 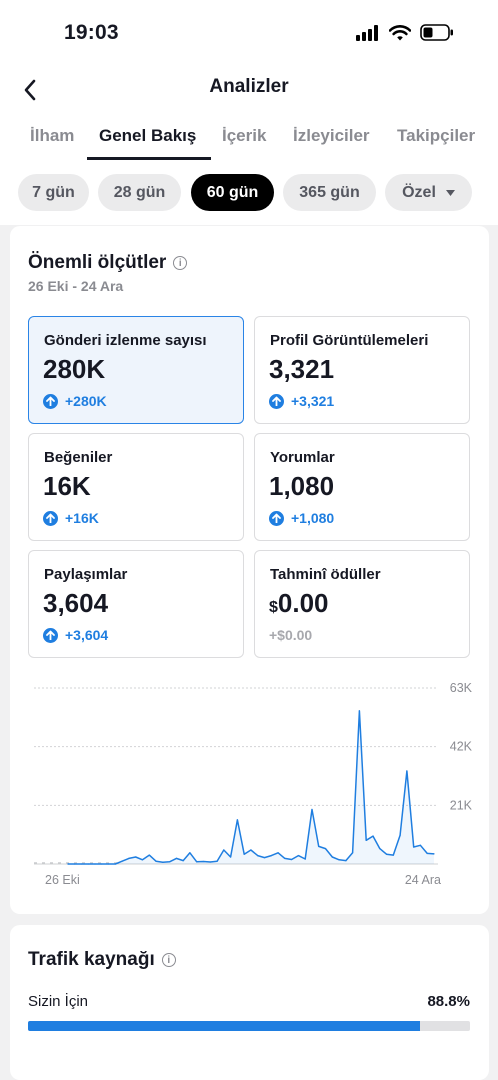 I want to click on period-365-days-button: 365 gün, so click(x=329, y=192).